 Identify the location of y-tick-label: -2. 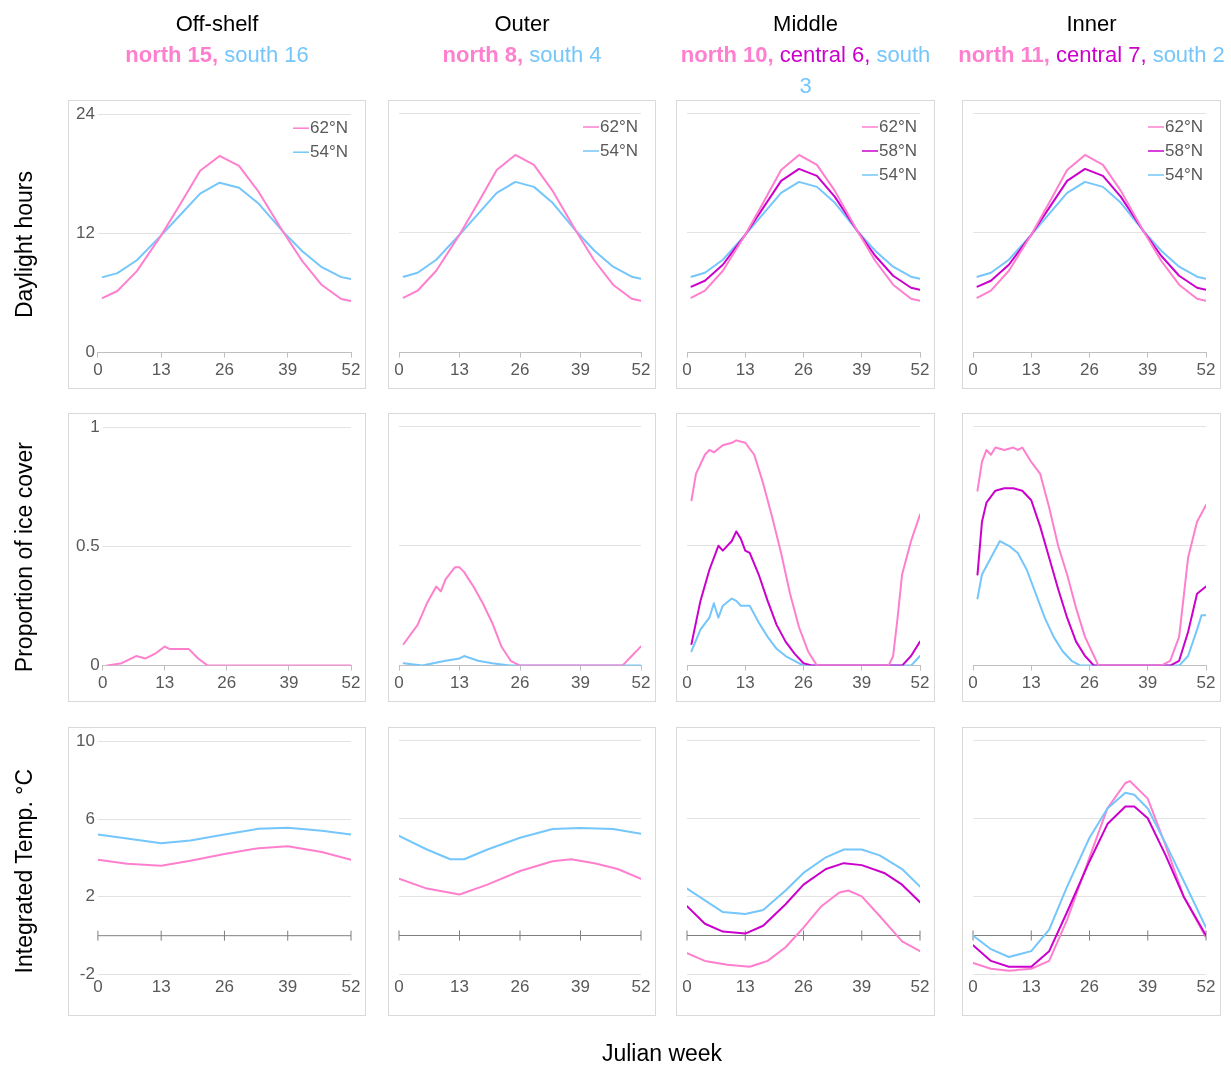
(87, 974).